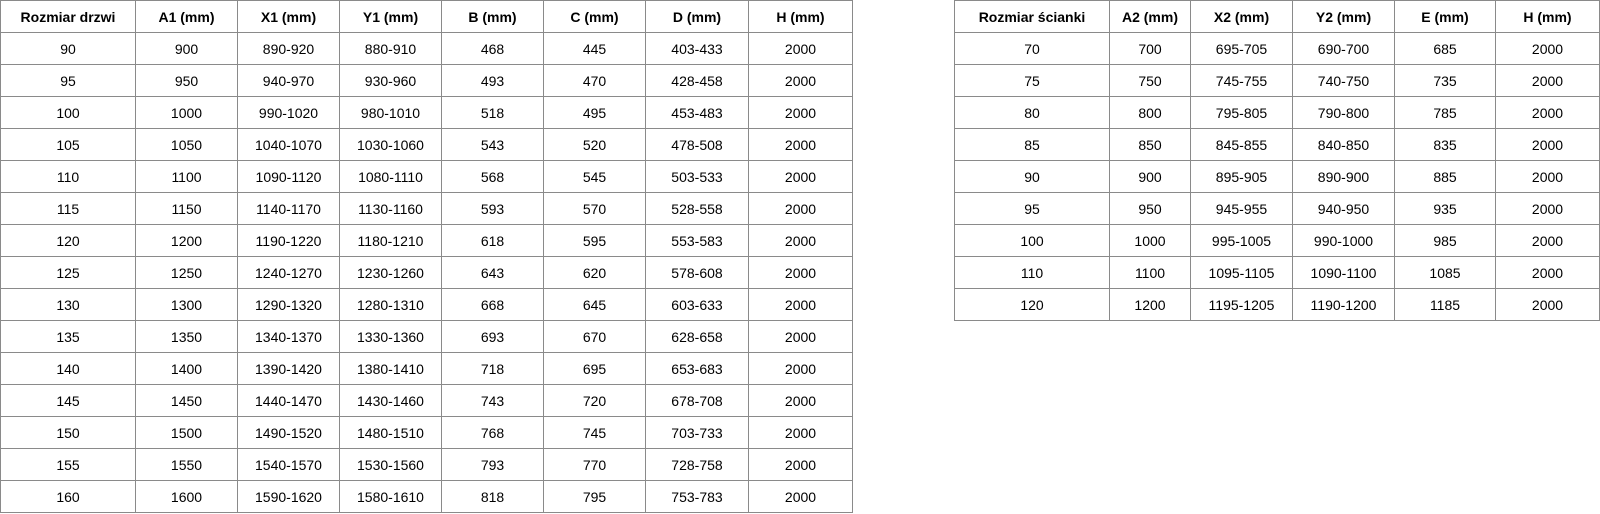  Describe the element at coordinates (390, 48) in the screenshot. I see `table-cell: 880-910` at that location.